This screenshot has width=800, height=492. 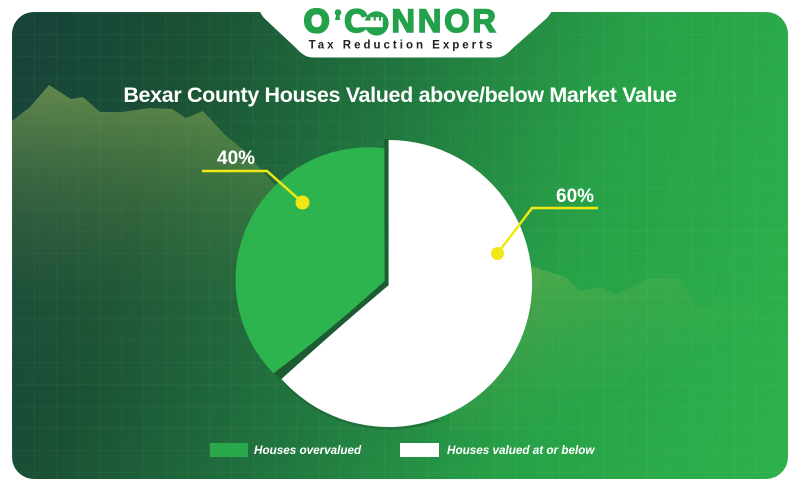 I want to click on svg-text: NNOR, so click(x=445, y=21).